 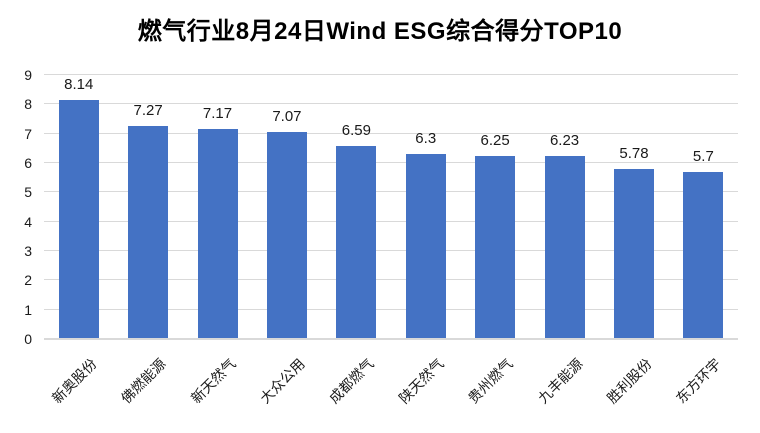 What do you see at coordinates (217, 113) in the screenshot?
I see `bar-value-label: 7.17` at bounding box center [217, 113].